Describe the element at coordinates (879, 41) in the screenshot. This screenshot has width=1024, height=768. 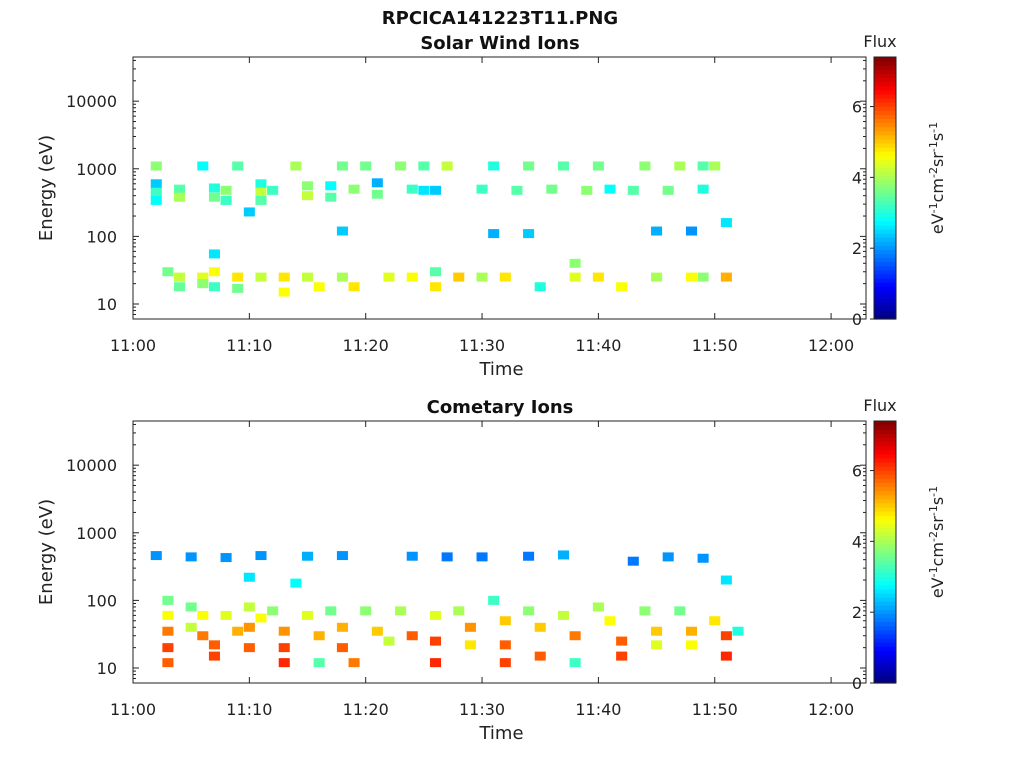
I see `colorbar-title: Flux` at that location.